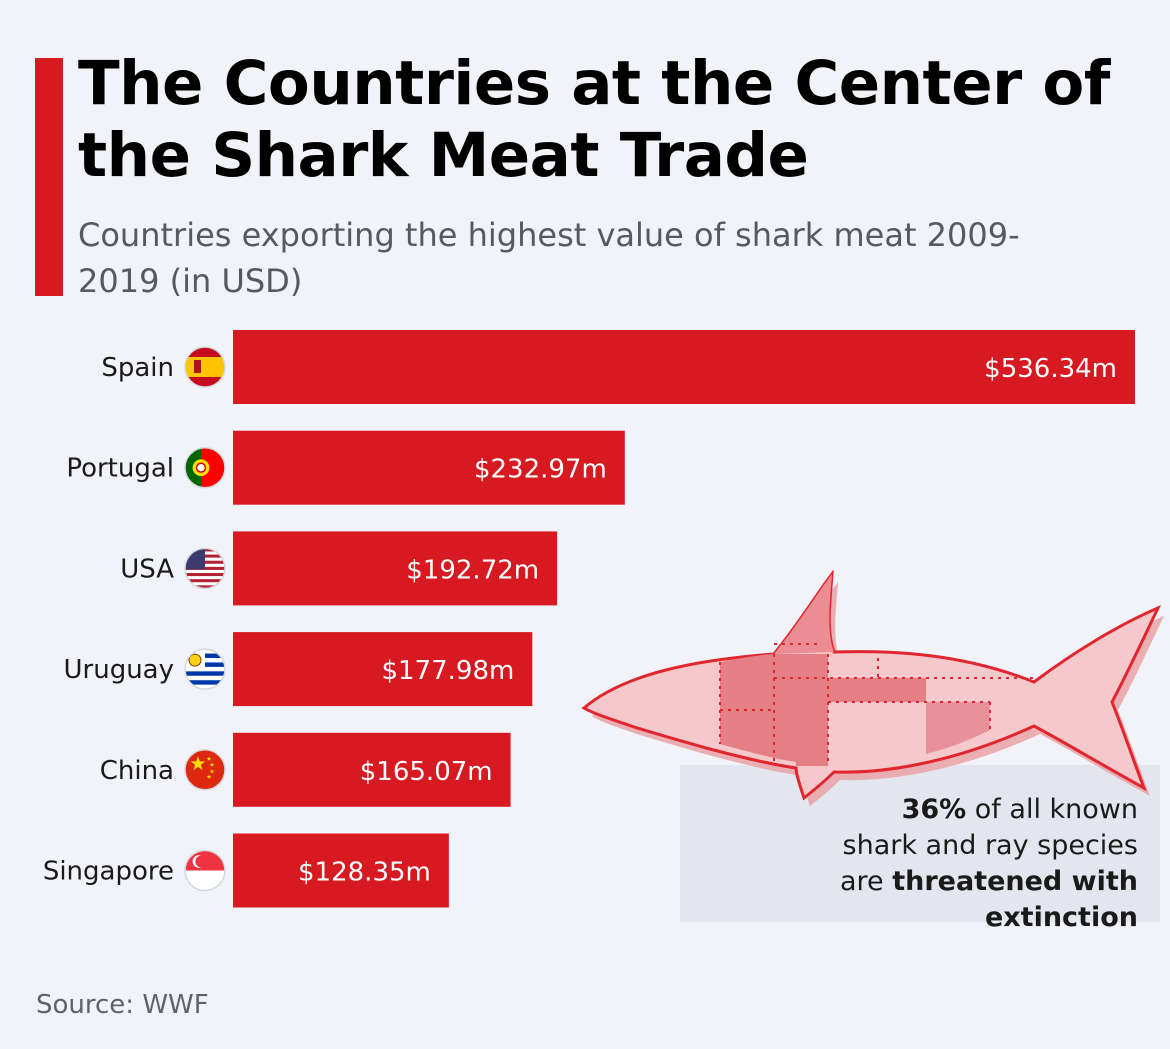 The height and width of the screenshot is (1049, 1170). I want to click on callout-highlight: 36%, so click(934, 809).